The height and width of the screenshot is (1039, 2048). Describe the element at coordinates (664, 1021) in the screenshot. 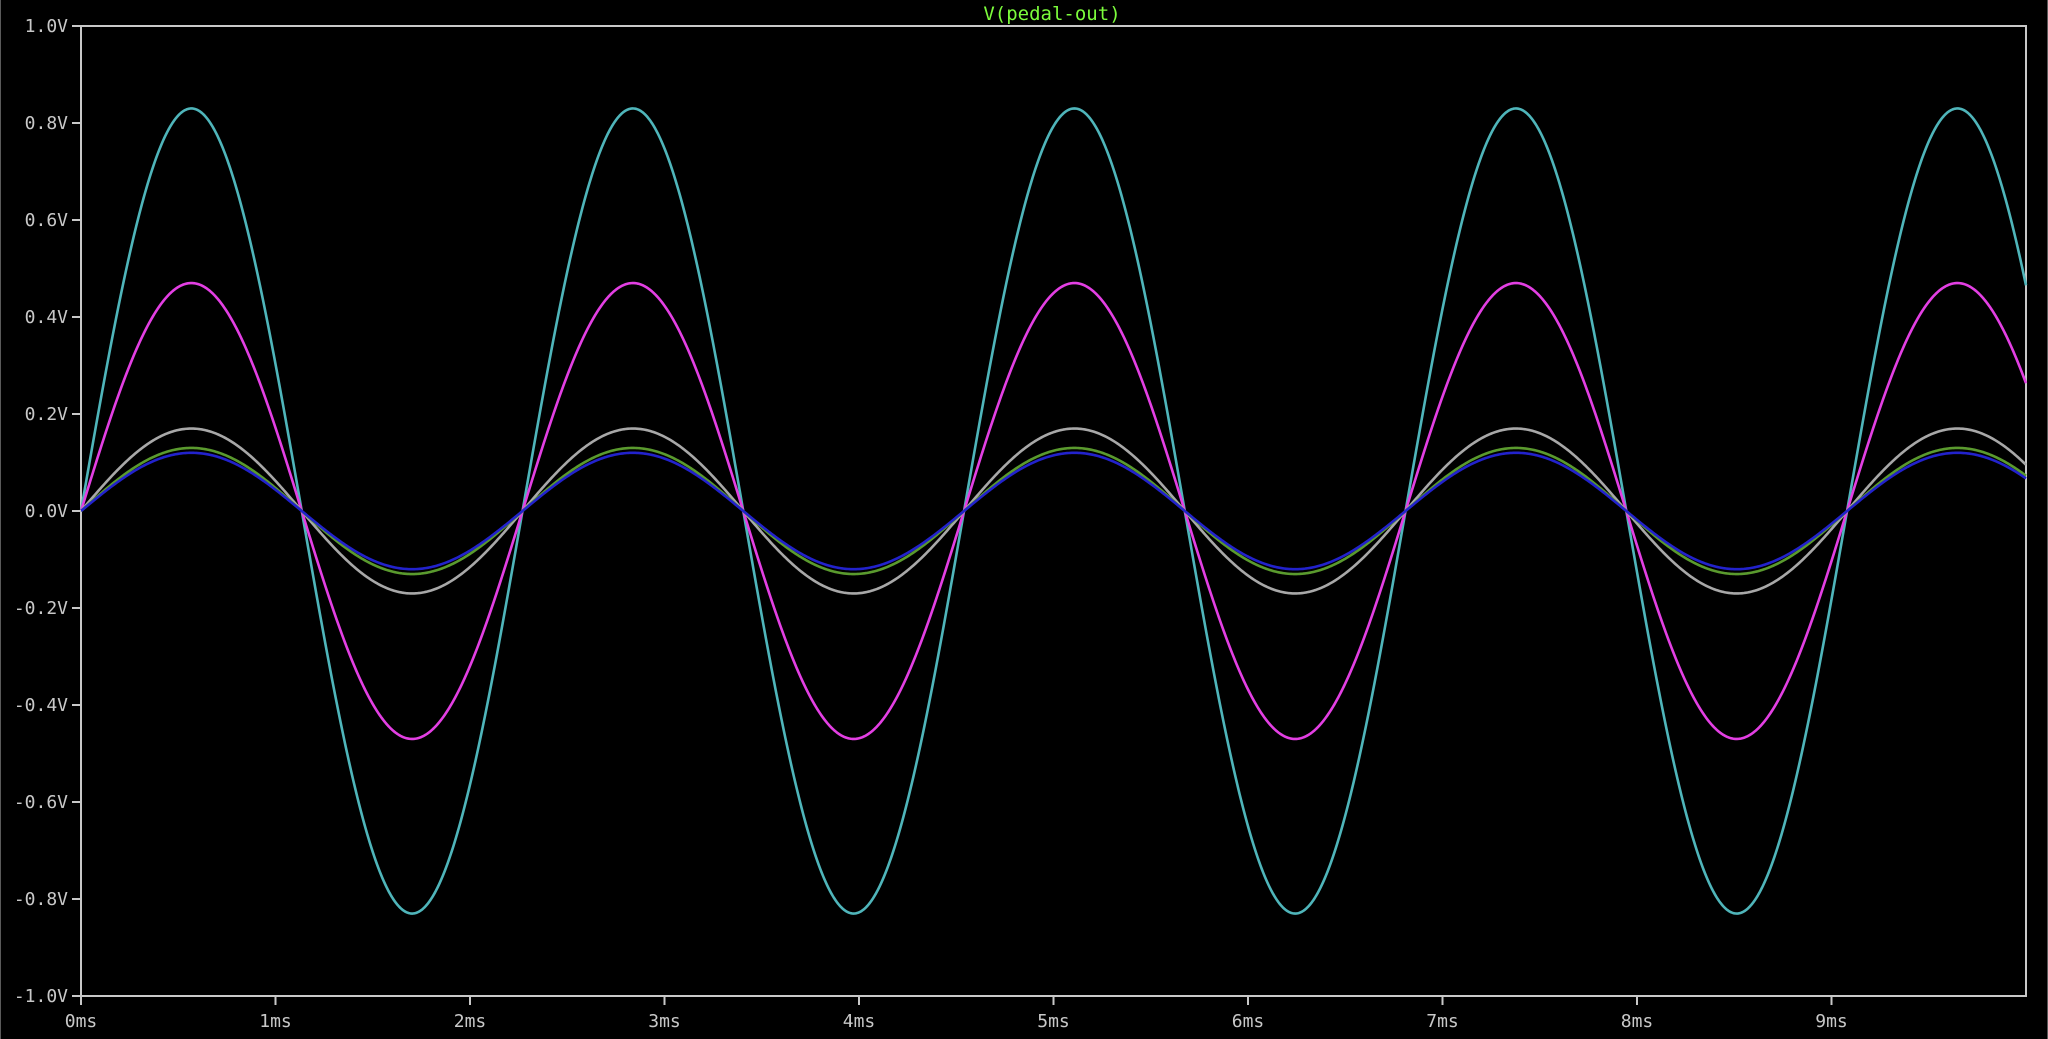

I see `x-tick-label: 3ms` at that location.